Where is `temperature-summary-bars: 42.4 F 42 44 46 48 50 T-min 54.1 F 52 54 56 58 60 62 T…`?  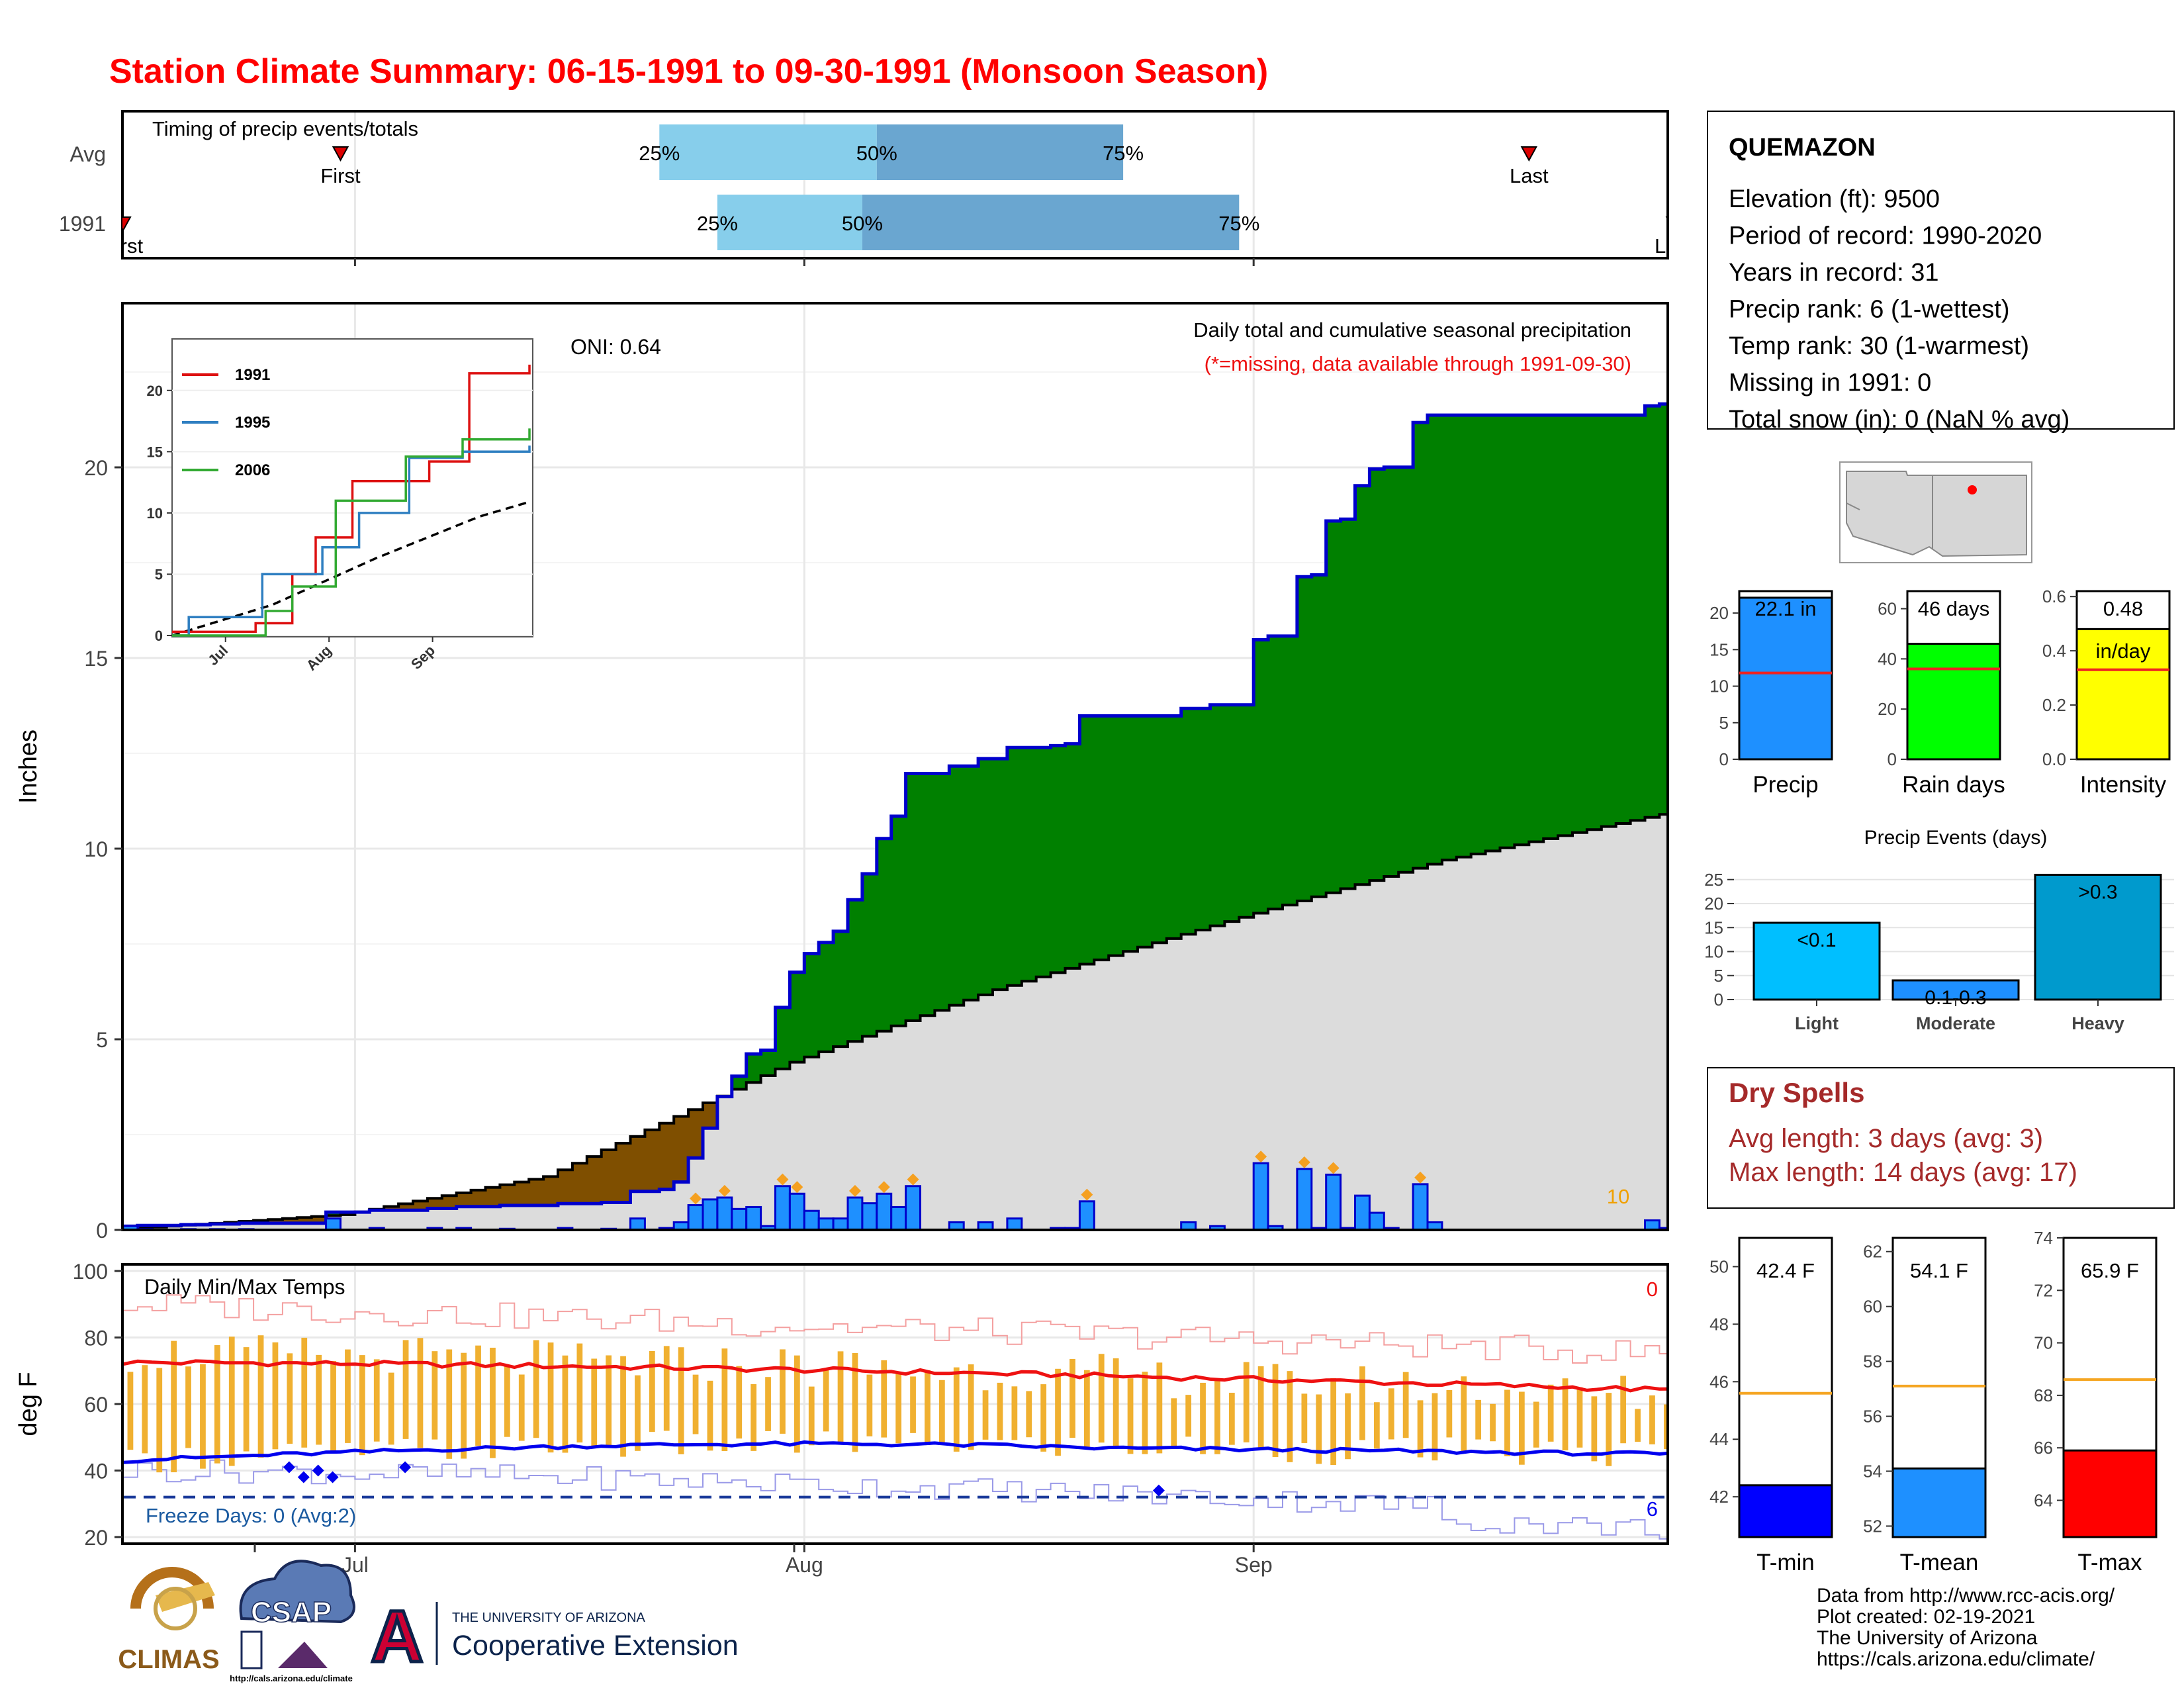
temperature-summary-bars: 42.4 F 42 44 46 48 50 T-min 54.1 F 52 54 56 58 60 62 T… is located at coordinates (1934, 1401).